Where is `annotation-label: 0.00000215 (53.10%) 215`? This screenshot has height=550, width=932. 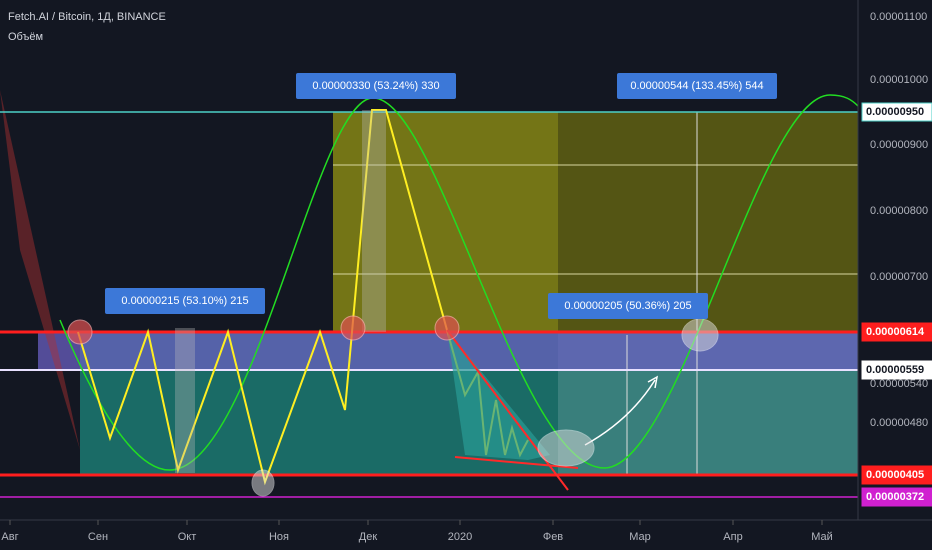 annotation-label: 0.00000215 (53.10%) 215 is located at coordinates (184, 301).